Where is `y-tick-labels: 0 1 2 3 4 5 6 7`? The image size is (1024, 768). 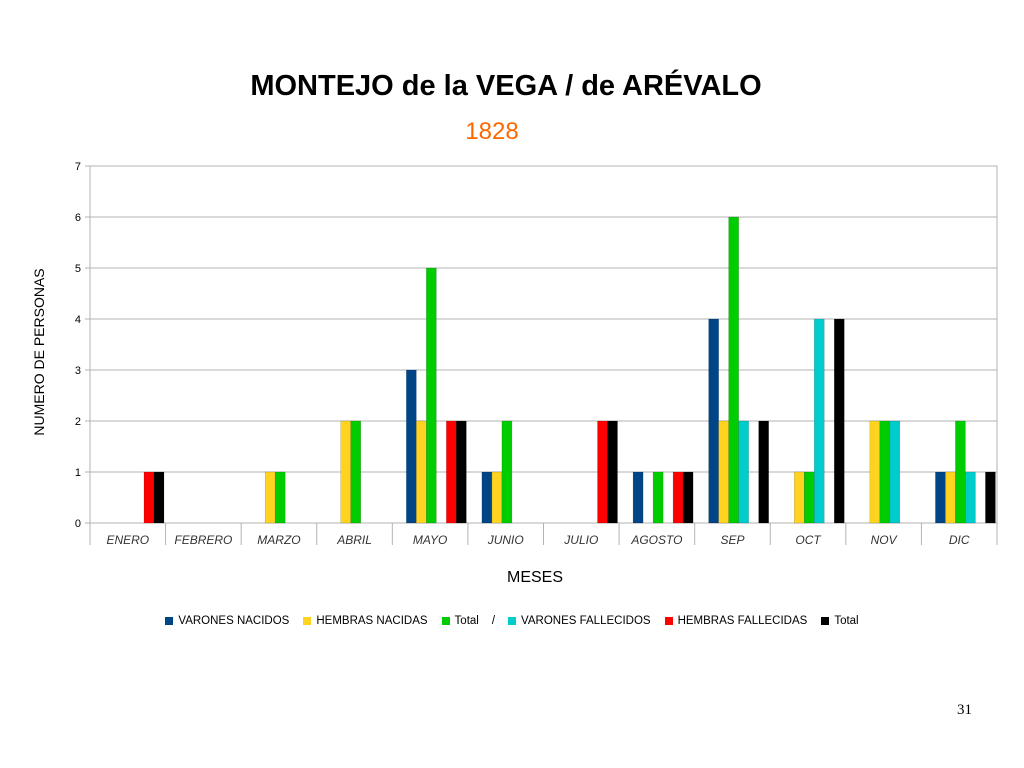
y-tick-labels: 0 1 2 3 4 5 6 7 is located at coordinates (78, 345).